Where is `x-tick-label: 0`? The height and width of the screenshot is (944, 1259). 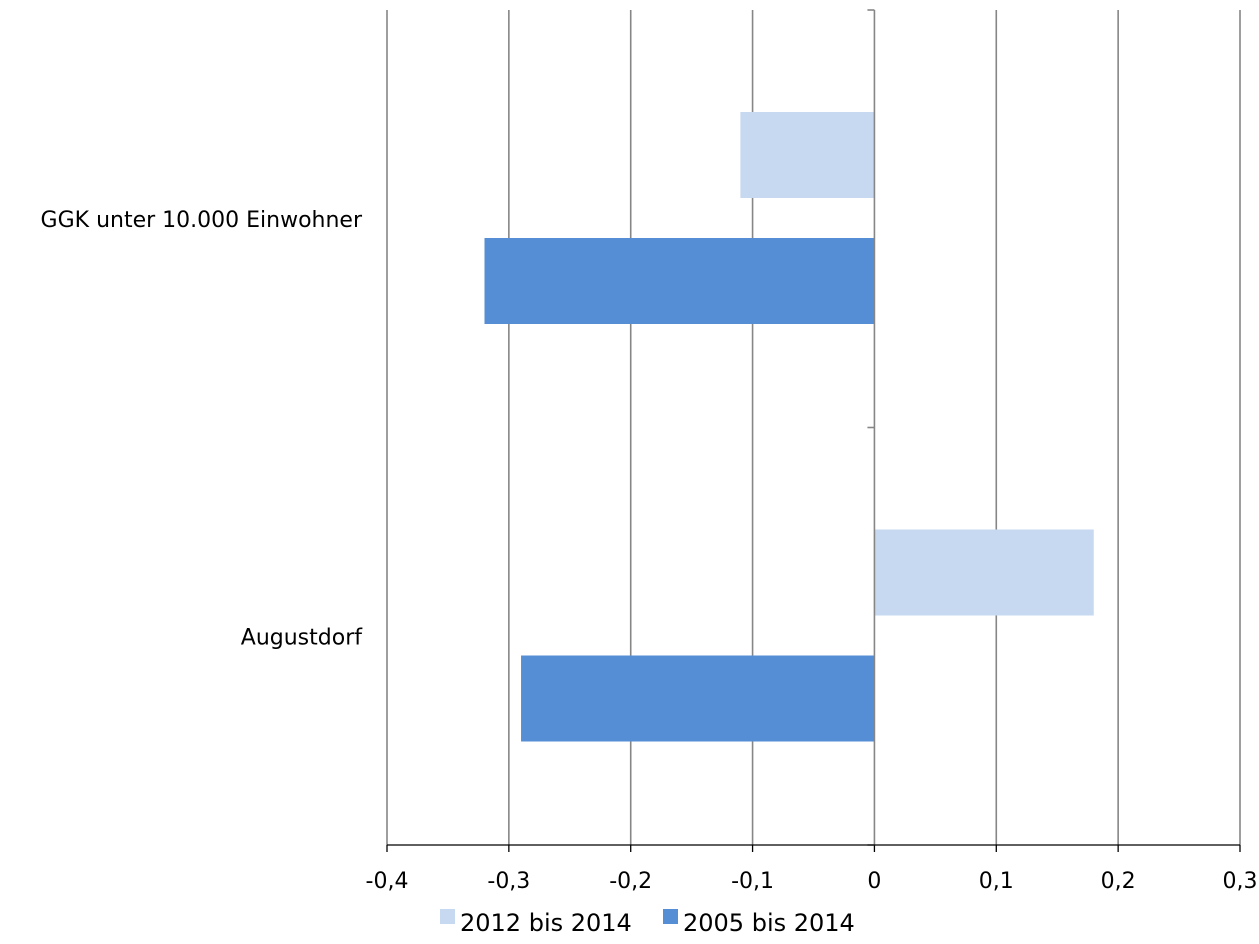
x-tick-label: 0 is located at coordinates (874, 881).